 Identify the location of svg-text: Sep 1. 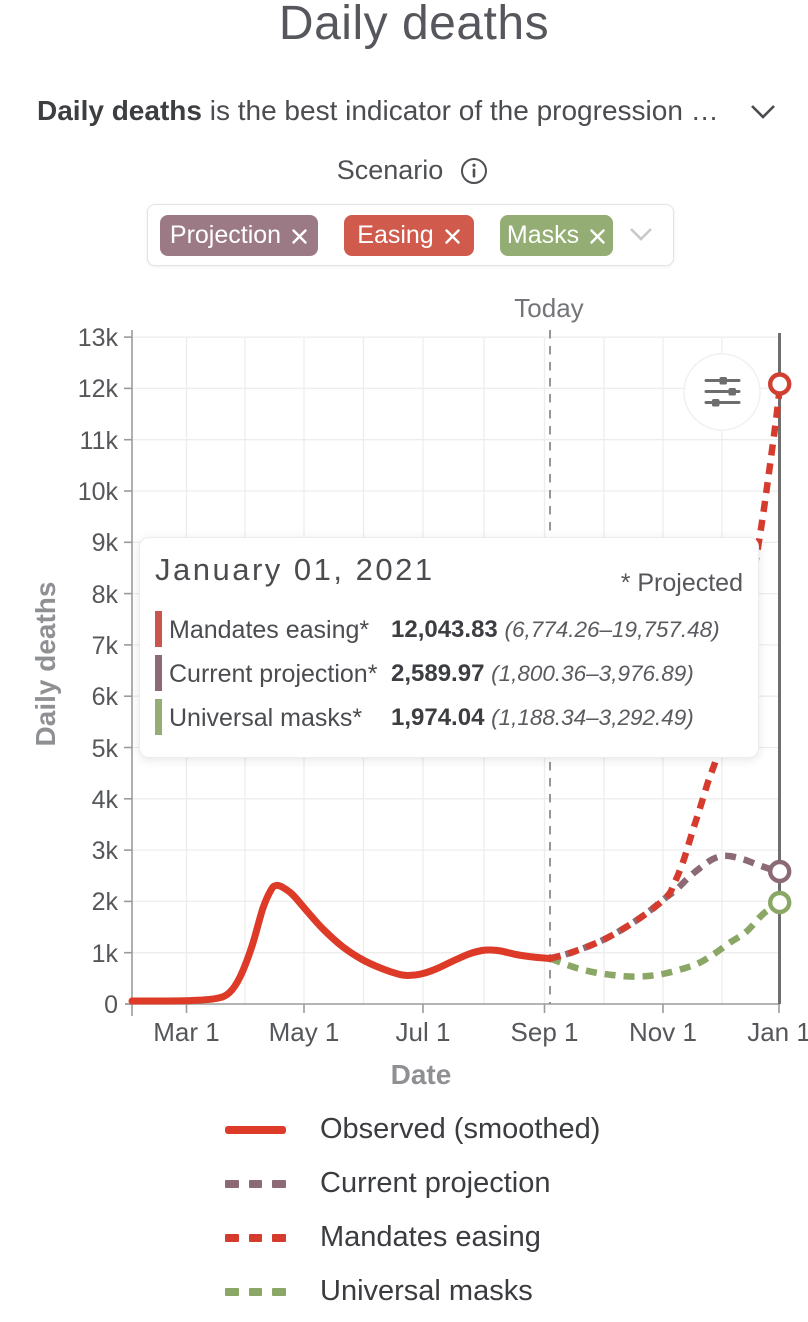
(545, 1032).